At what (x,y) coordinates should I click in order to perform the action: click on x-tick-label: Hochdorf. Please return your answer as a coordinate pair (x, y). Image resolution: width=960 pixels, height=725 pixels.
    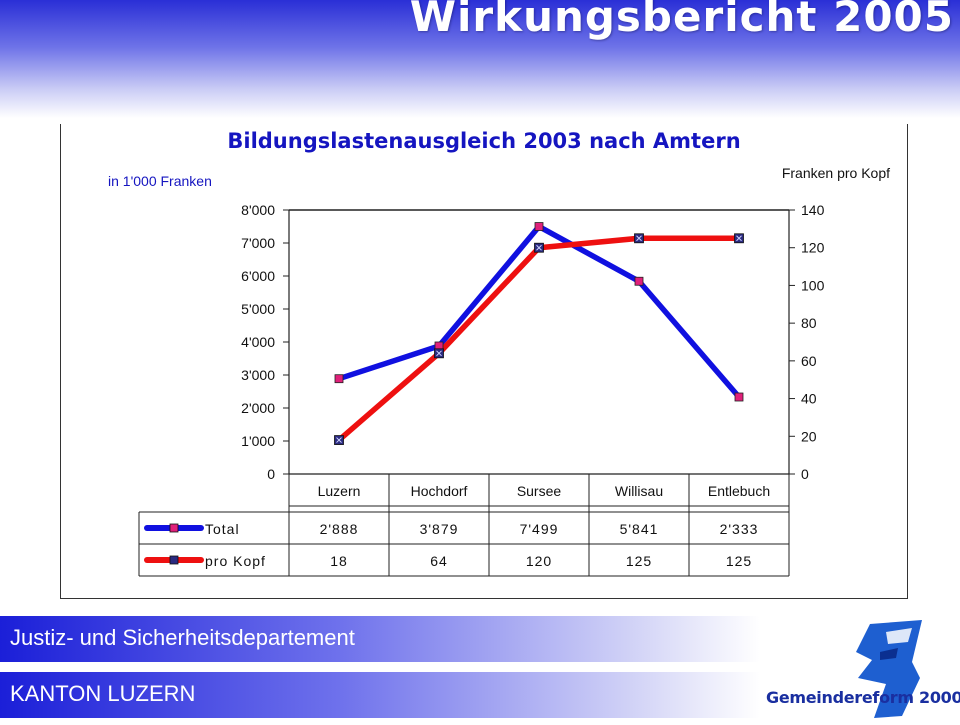
    Looking at the image, I should click on (439, 491).